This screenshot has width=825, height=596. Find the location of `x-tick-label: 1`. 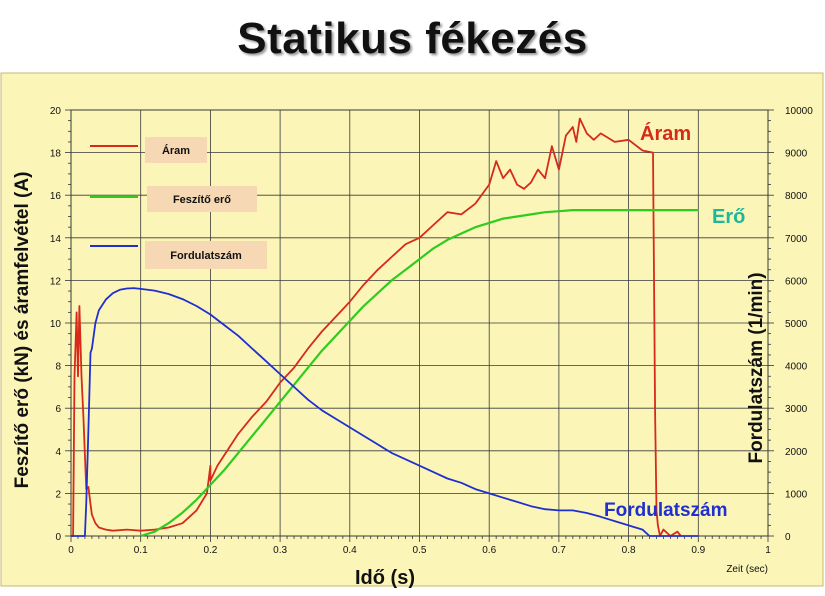

x-tick-label: 1 is located at coordinates (768, 550).